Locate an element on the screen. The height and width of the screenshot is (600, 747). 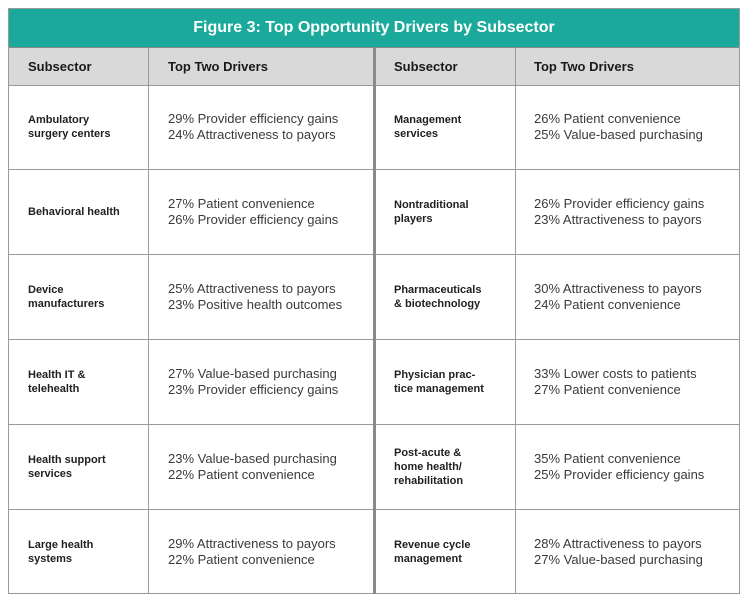
driver-2: 27% Value-based purchasing is located at coordinates (618, 560).